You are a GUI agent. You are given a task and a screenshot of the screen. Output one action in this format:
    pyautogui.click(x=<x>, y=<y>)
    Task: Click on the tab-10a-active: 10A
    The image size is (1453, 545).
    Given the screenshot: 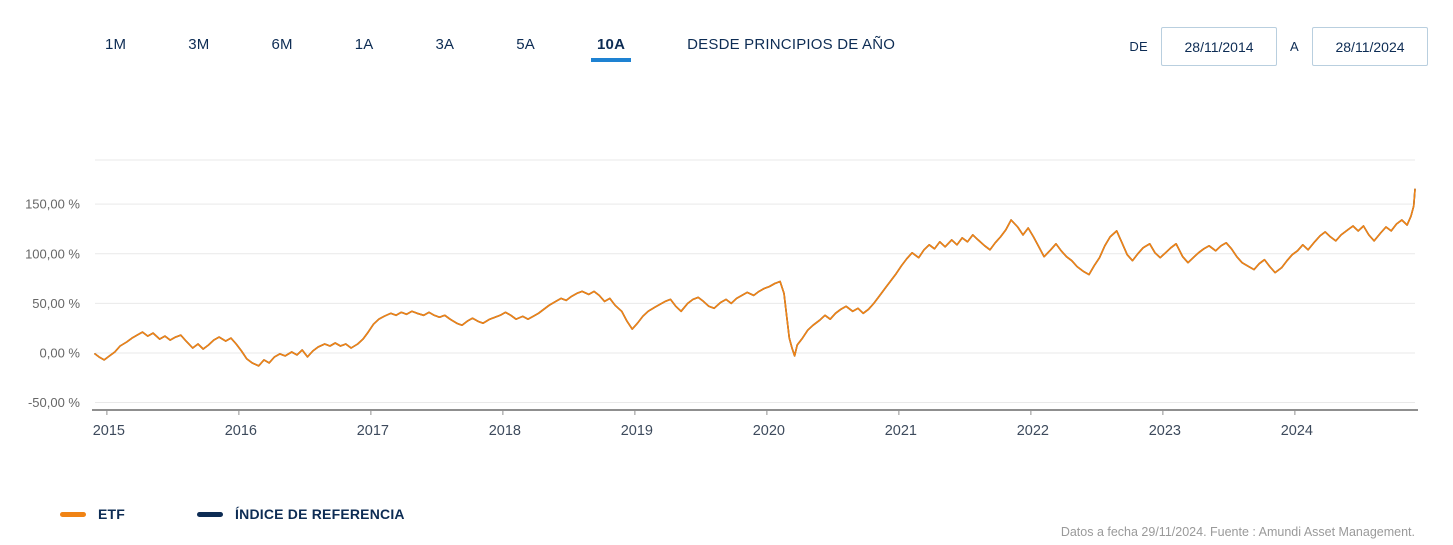 What is the action you would take?
    pyautogui.click(x=611, y=49)
    